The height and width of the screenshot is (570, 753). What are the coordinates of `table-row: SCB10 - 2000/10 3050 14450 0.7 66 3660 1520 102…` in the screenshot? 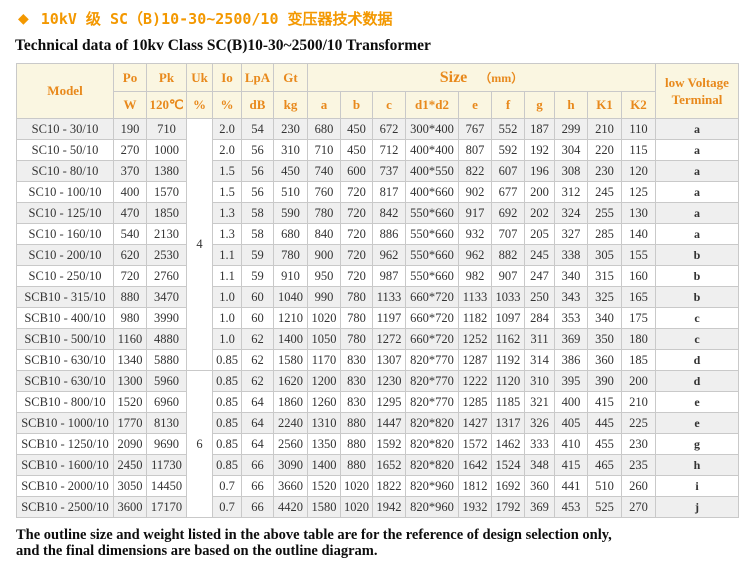 It's located at (377, 486).